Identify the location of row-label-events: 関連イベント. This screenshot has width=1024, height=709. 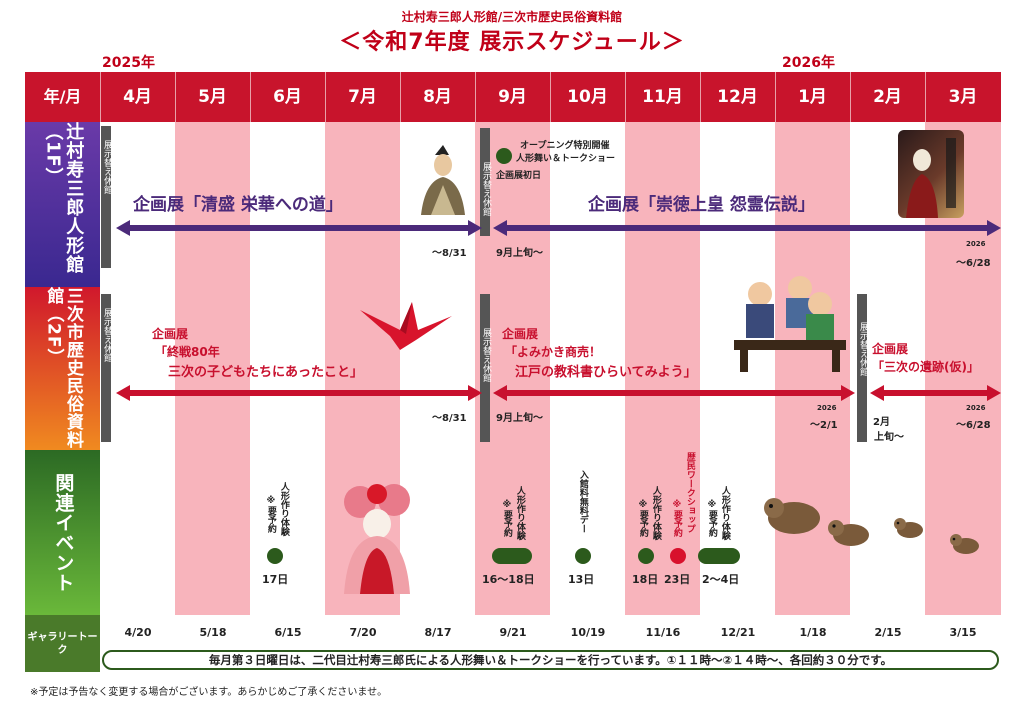
(62, 532).